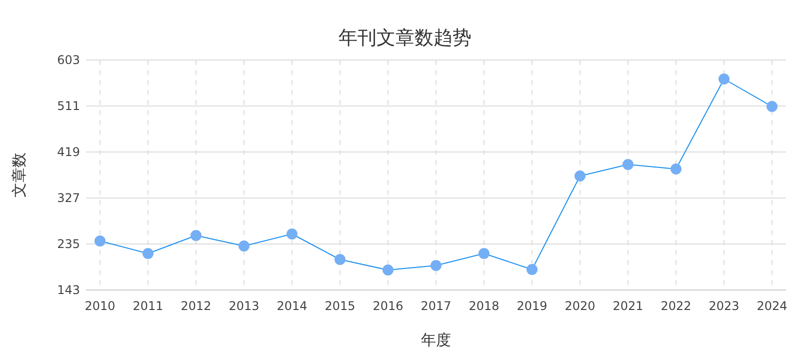 The width and height of the screenshot is (810, 360). Describe the element at coordinates (196, 306) in the screenshot. I see `x-tick-label: 2012` at that location.